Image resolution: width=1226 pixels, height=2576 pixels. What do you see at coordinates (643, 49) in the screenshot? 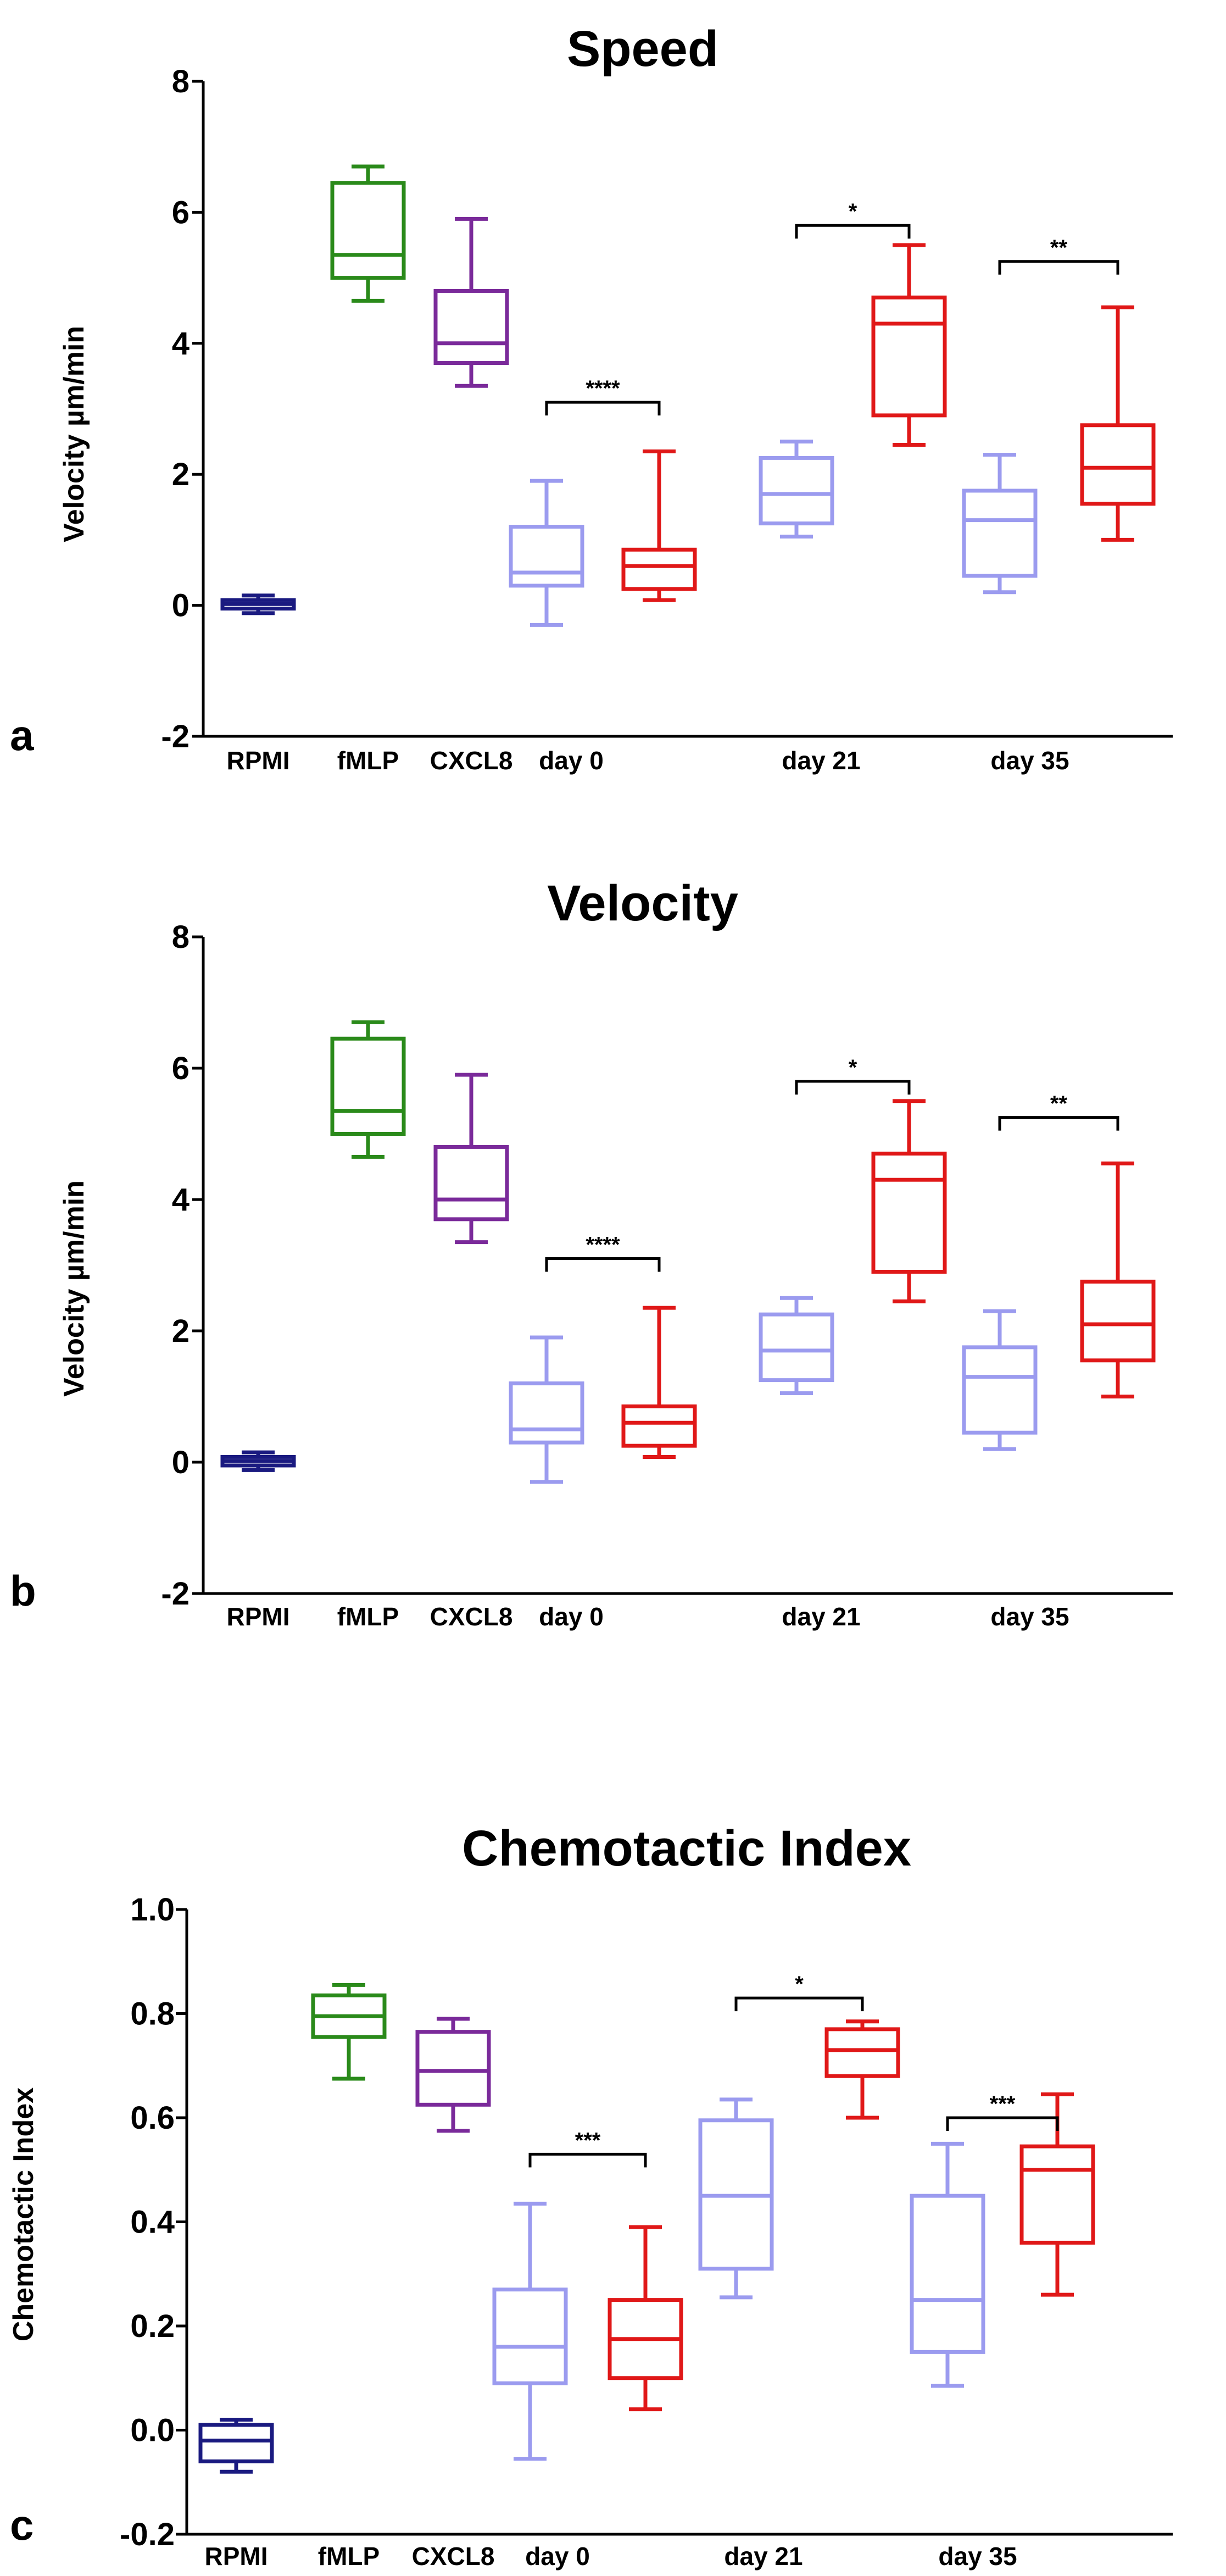
I see `chart-title: Speed` at bounding box center [643, 49].